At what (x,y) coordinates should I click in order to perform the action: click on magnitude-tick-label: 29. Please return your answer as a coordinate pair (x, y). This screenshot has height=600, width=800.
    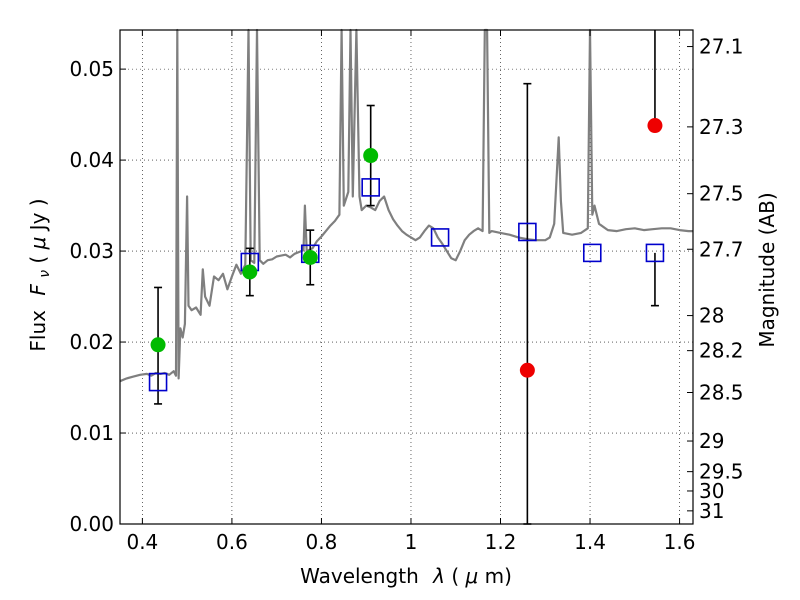
    Looking at the image, I should click on (711, 441).